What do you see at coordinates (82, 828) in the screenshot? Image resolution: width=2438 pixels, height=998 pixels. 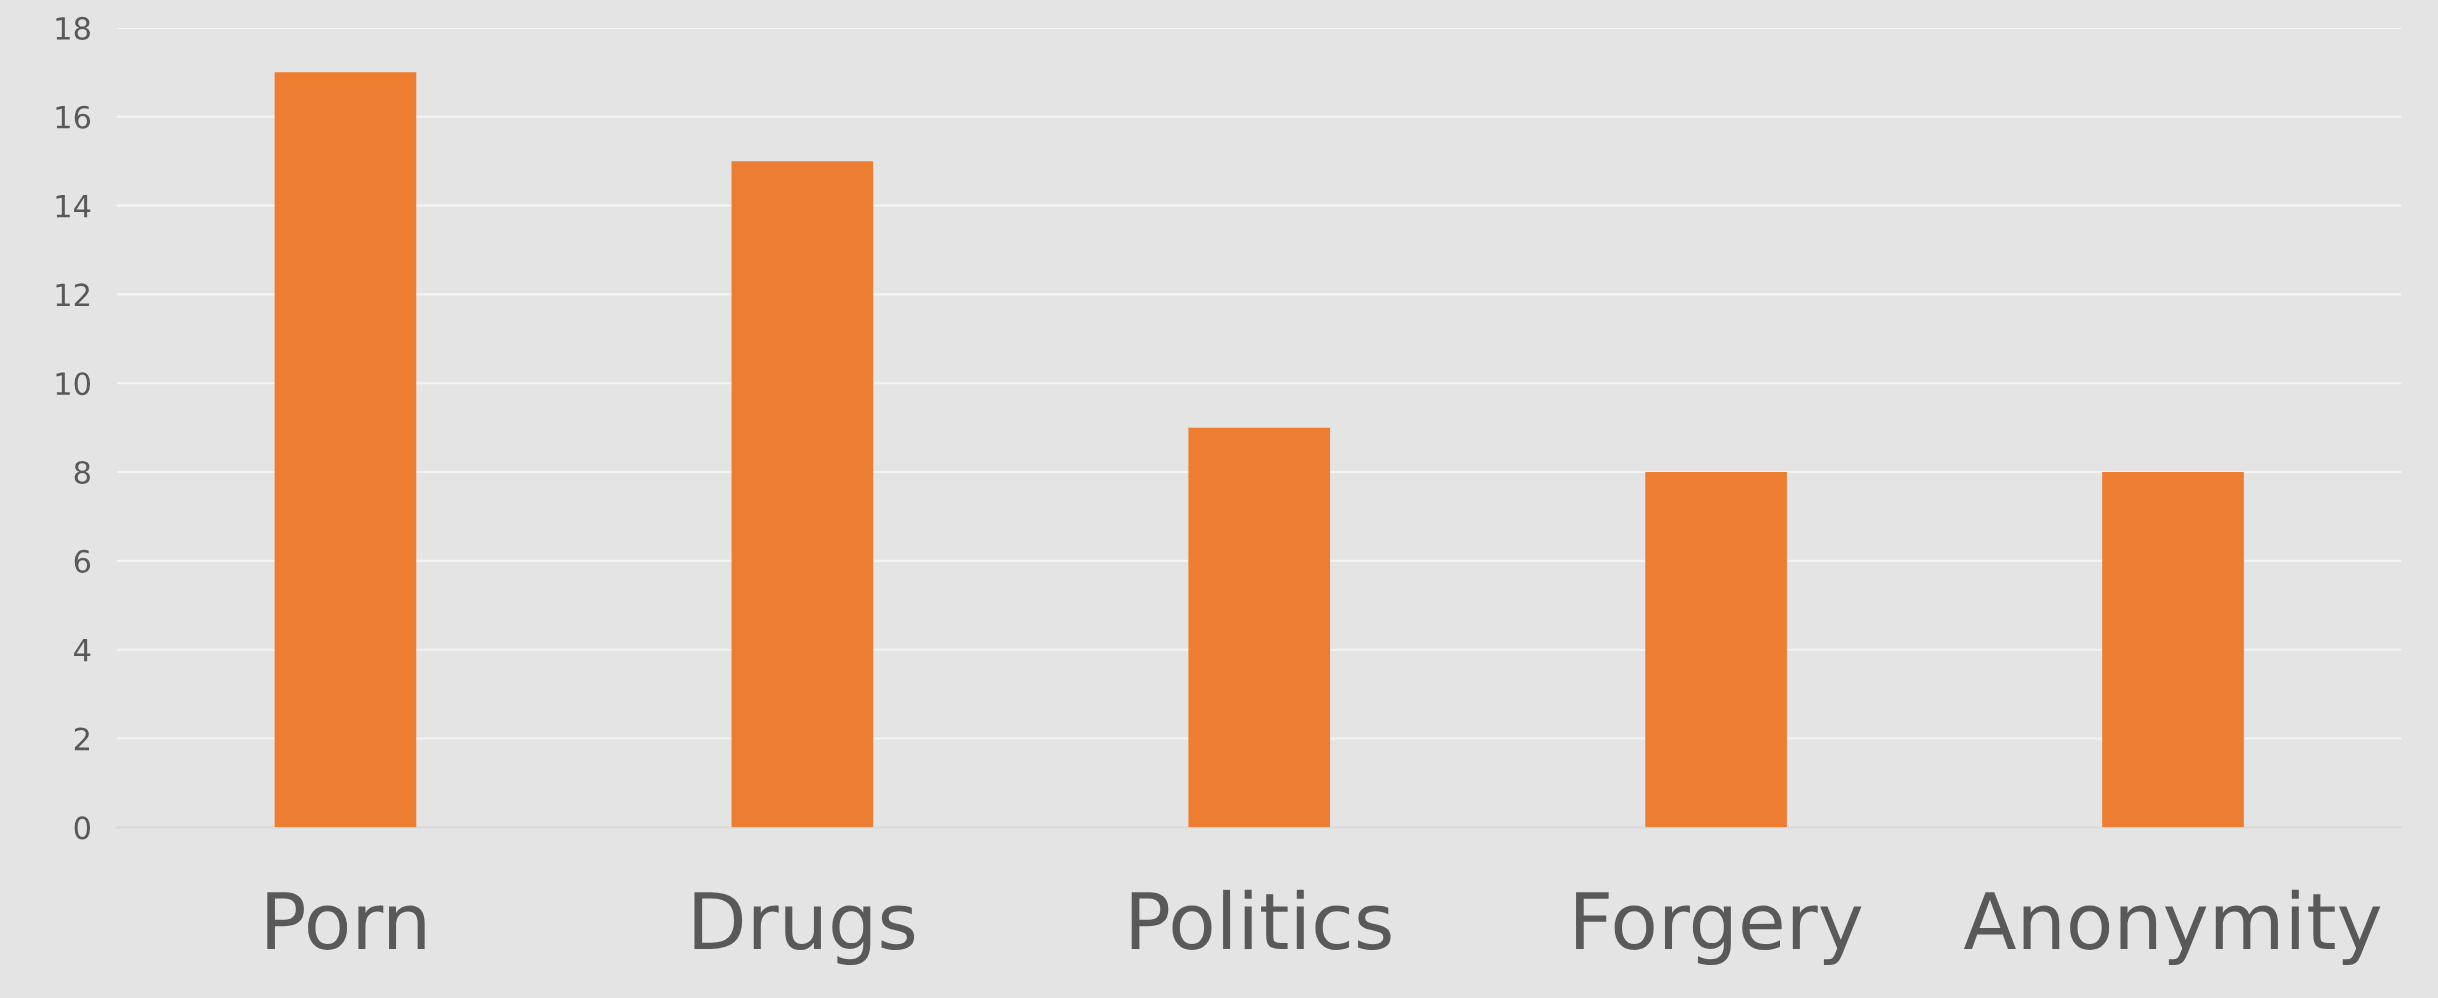 I see `y-tick-label: 0` at bounding box center [82, 828].